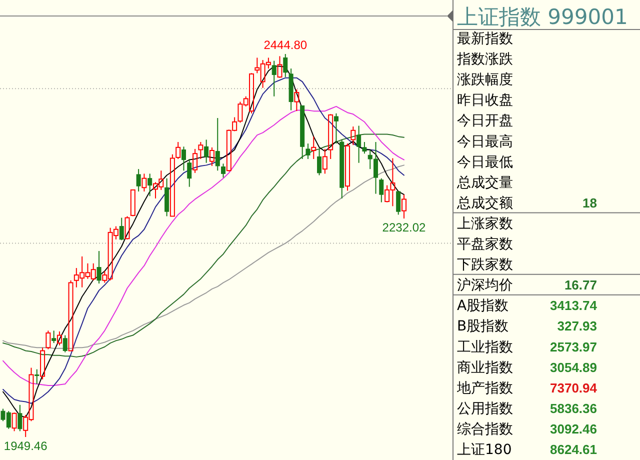  I want to click on data-label: 5836.36, so click(573, 408).